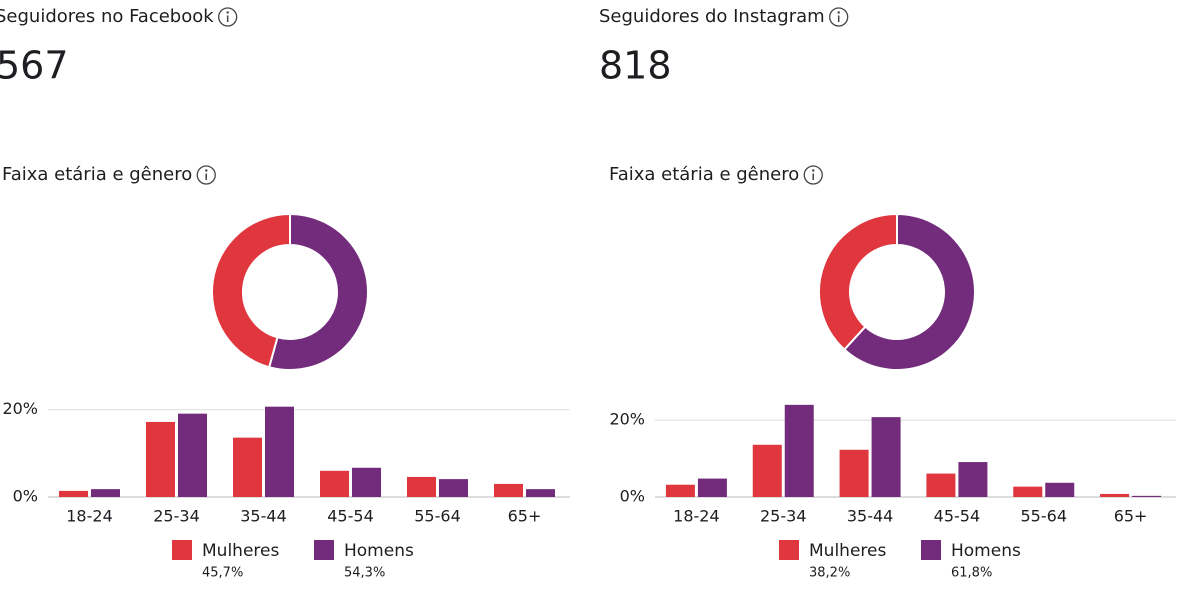 The width and height of the screenshot is (1193, 590). What do you see at coordinates (971, 573) in the screenshot?
I see `legend-percent: 61,8%` at bounding box center [971, 573].